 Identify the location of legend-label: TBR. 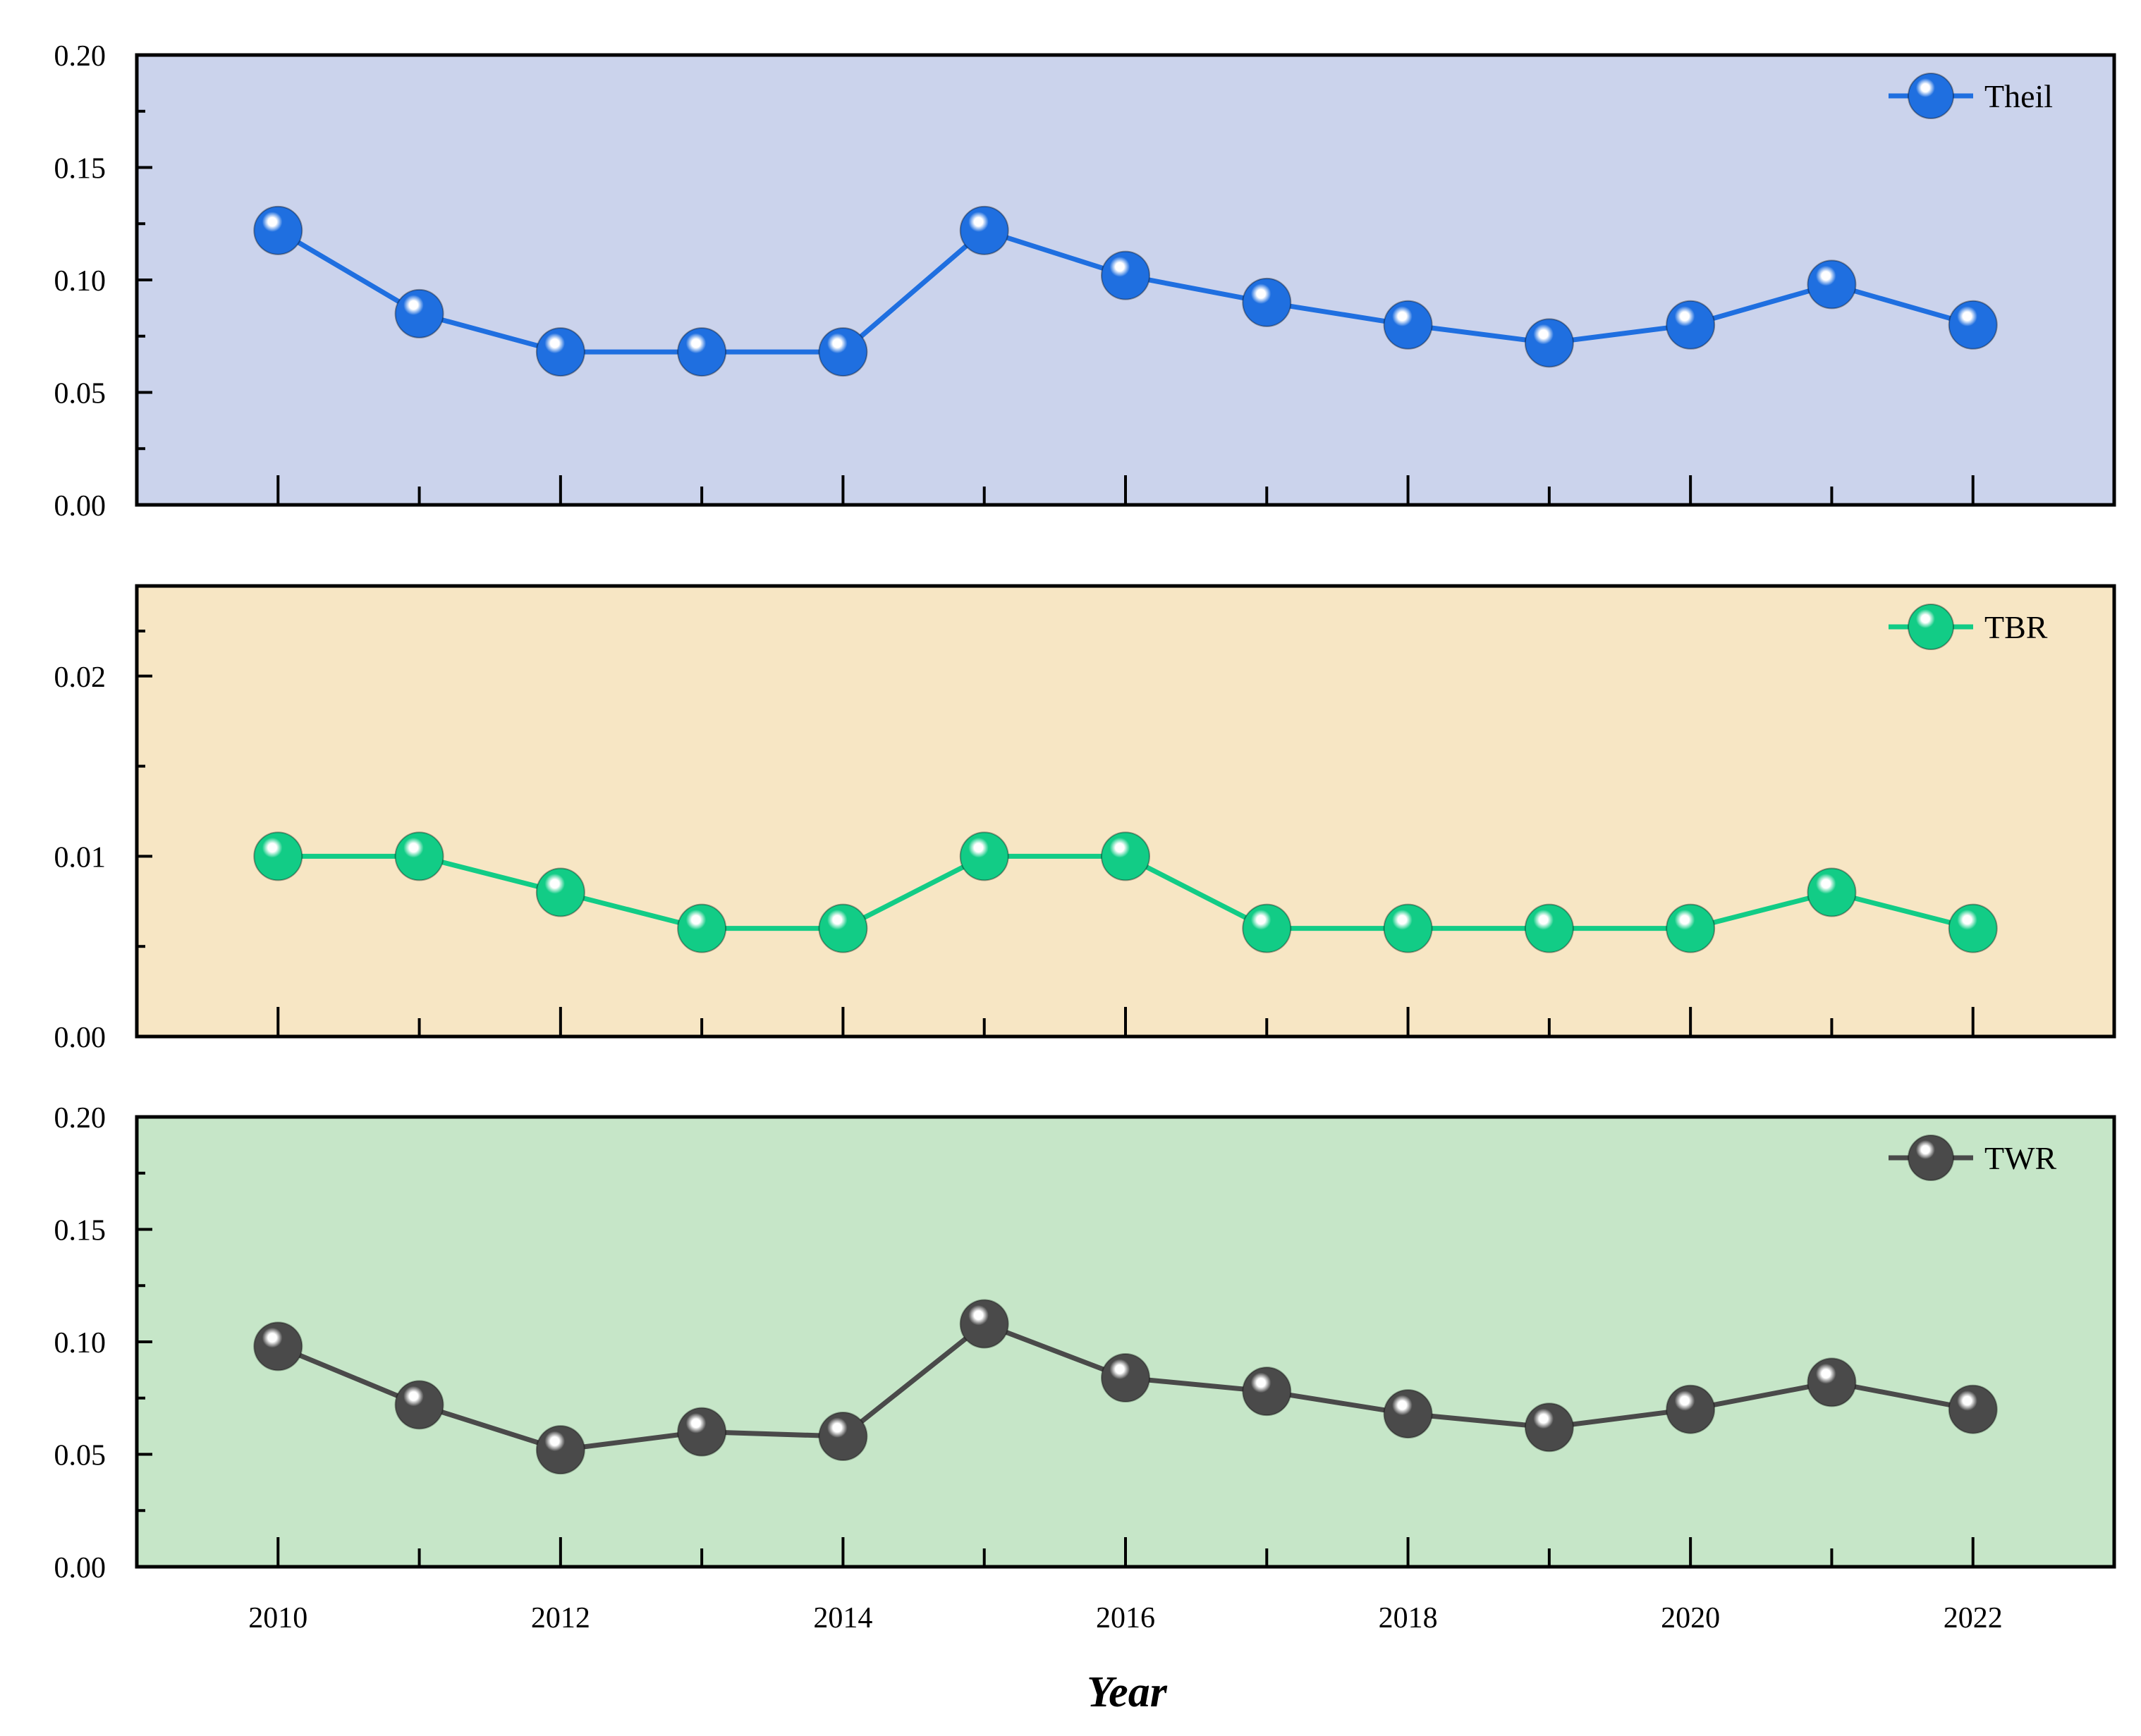
(2016, 627).